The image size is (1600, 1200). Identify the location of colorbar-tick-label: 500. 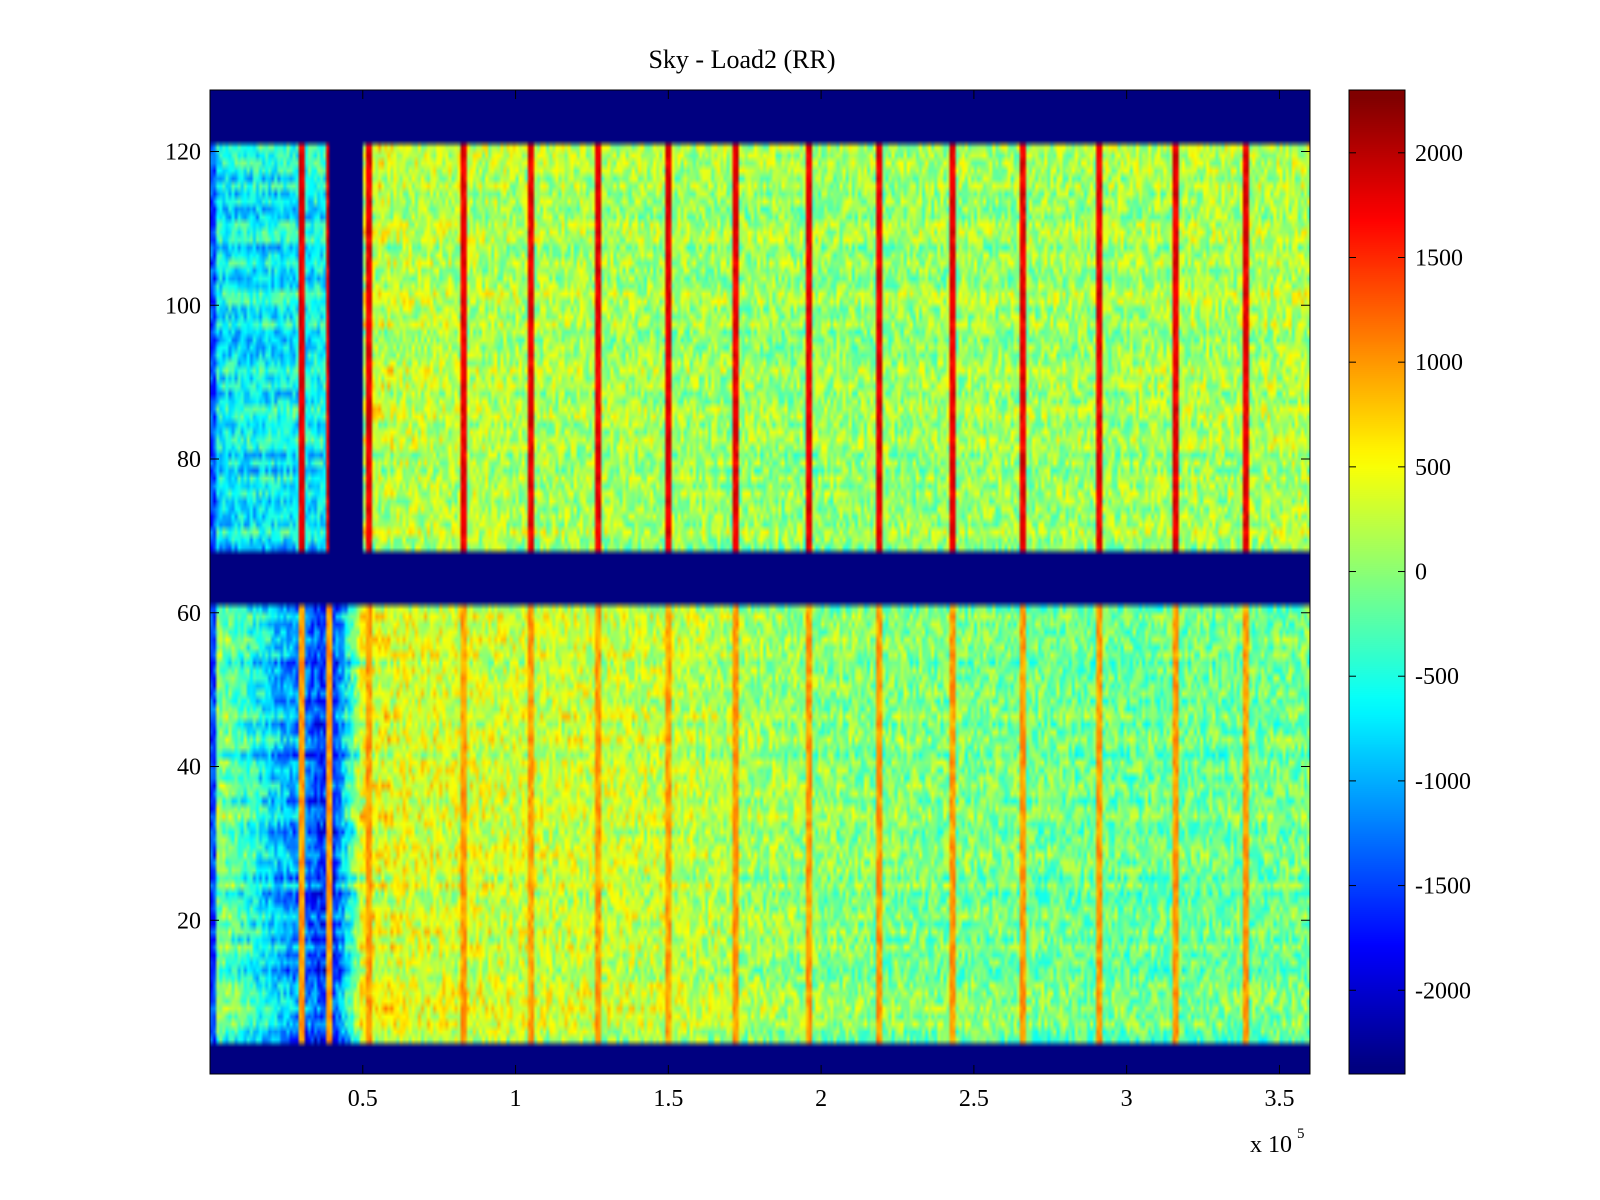
(1433, 468).